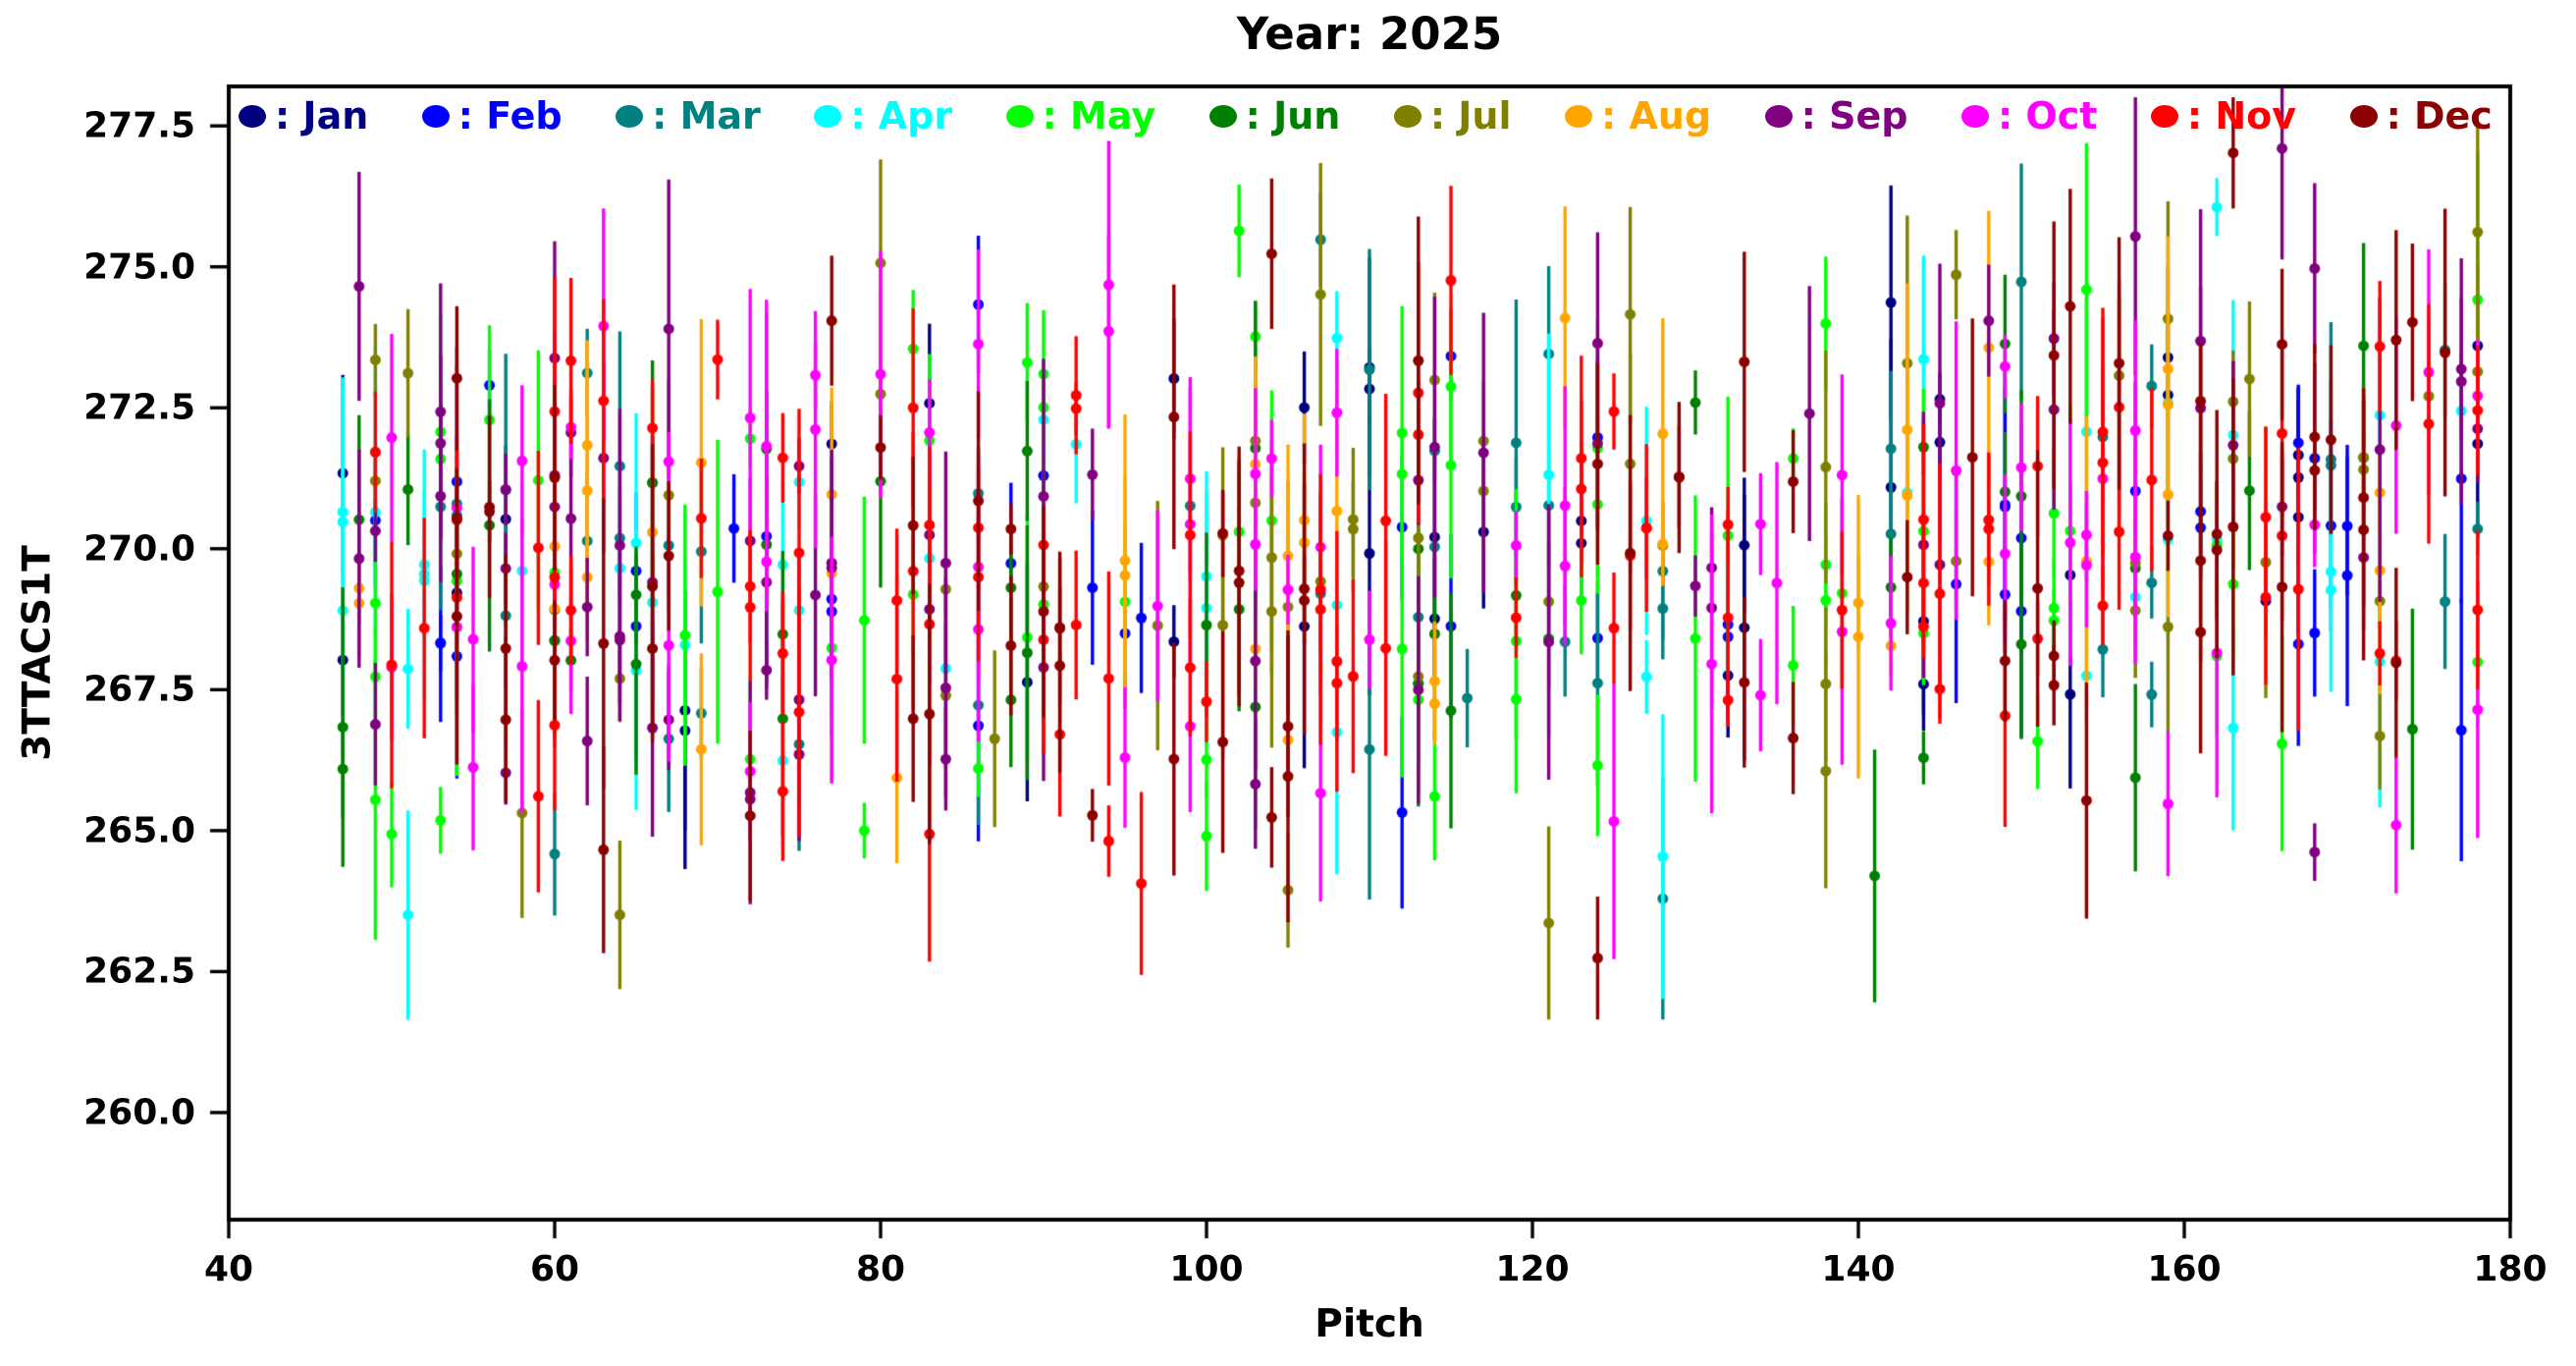 This screenshot has width=2576, height=1366. Describe the element at coordinates (1407, 116) in the screenshot. I see `jul-marker-icon` at that location.